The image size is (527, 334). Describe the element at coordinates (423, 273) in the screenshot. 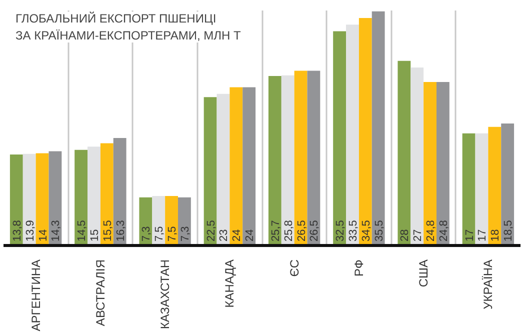

I see `x-tick-label: США` at that location.